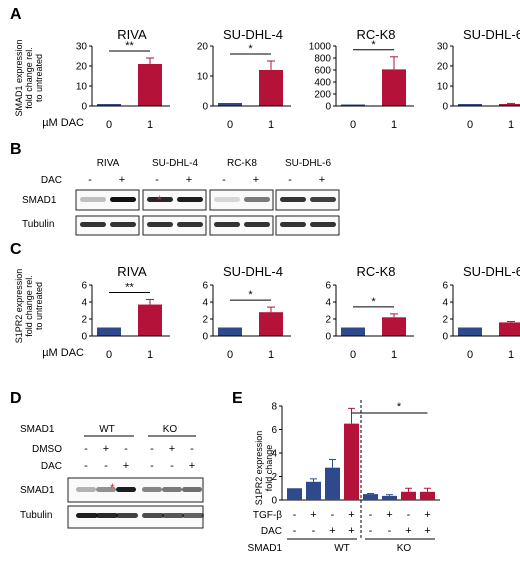 The width and height of the screenshot is (520, 562). Describe the element at coordinates (274, 407) in the screenshot. I see `y-tick-label: 8` at that location.